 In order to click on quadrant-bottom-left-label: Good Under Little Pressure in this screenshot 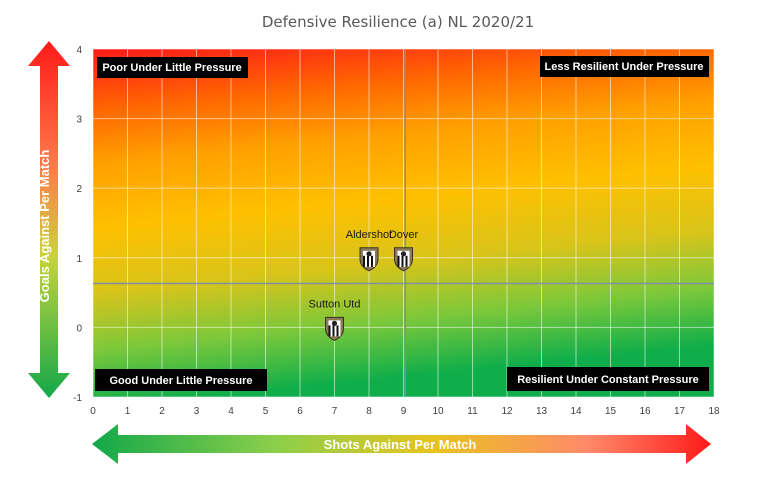, I will do `click(180, 381)`.